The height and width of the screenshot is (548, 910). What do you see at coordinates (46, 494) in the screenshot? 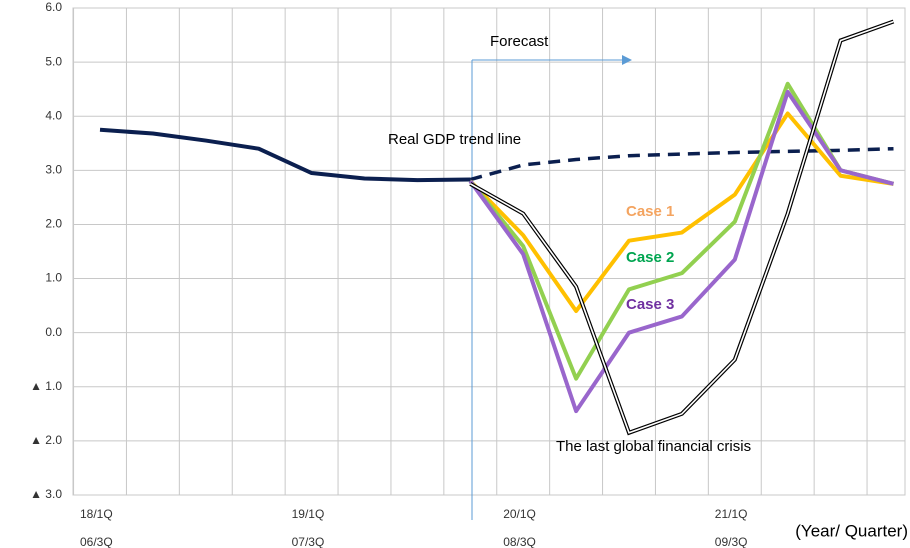
I see `y-tick-label: ▲ 3.0` at bounding box center [46, 494].